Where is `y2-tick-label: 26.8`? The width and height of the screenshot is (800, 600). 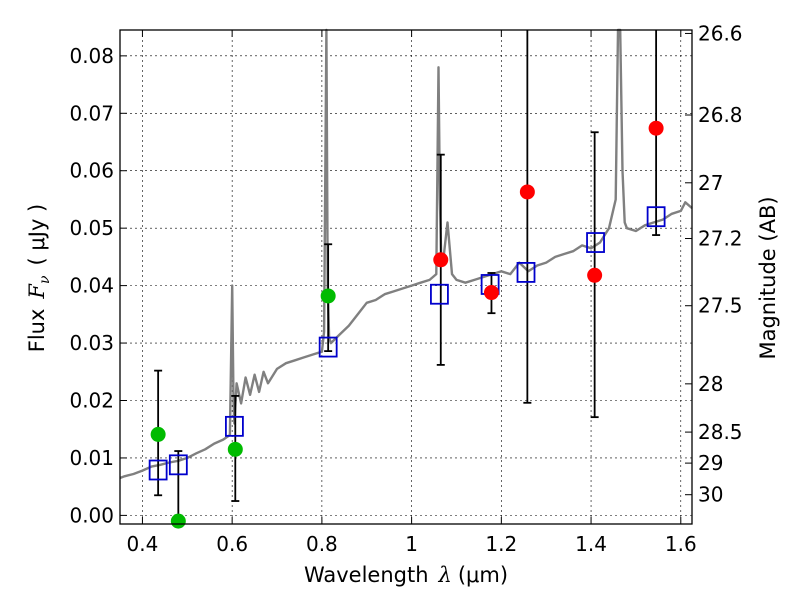
y2-tick-label: 26.8 is located at coordinates (720, 115).